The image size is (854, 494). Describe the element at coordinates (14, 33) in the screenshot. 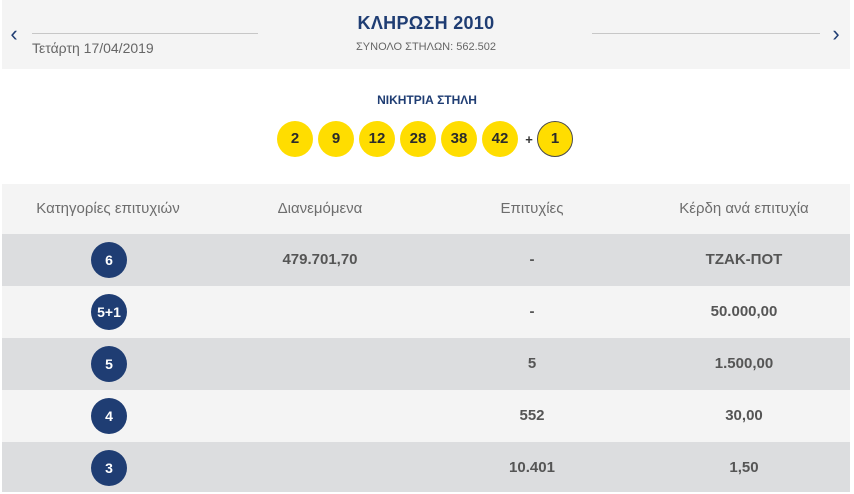

I see `chevron-left-icon: ‹` at that location.